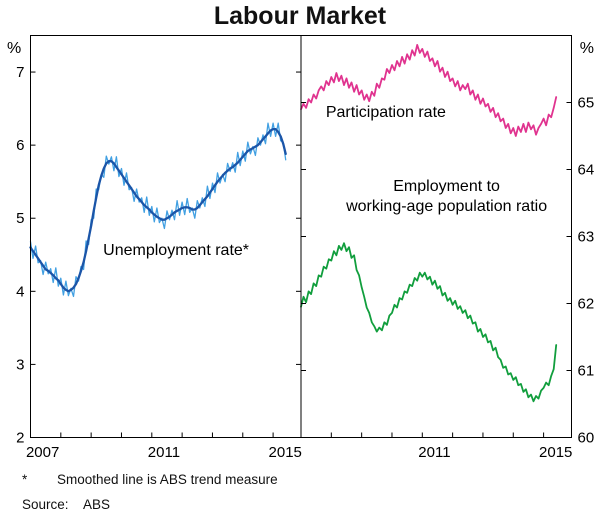  Describe the element at coordinates (586, 237) in the screenshot. I see `y-axis-label-right: 63` at that location.